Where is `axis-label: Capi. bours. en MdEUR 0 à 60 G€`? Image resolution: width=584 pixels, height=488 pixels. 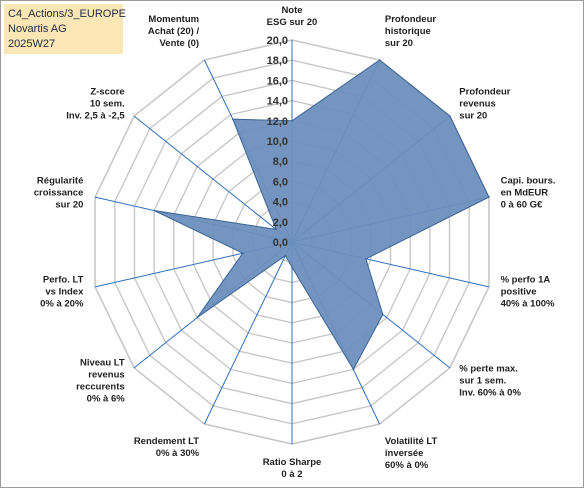
axis-label: Capi. bours. en MdEUR 0 à 60 G€ is located at coordinates (528, 193).